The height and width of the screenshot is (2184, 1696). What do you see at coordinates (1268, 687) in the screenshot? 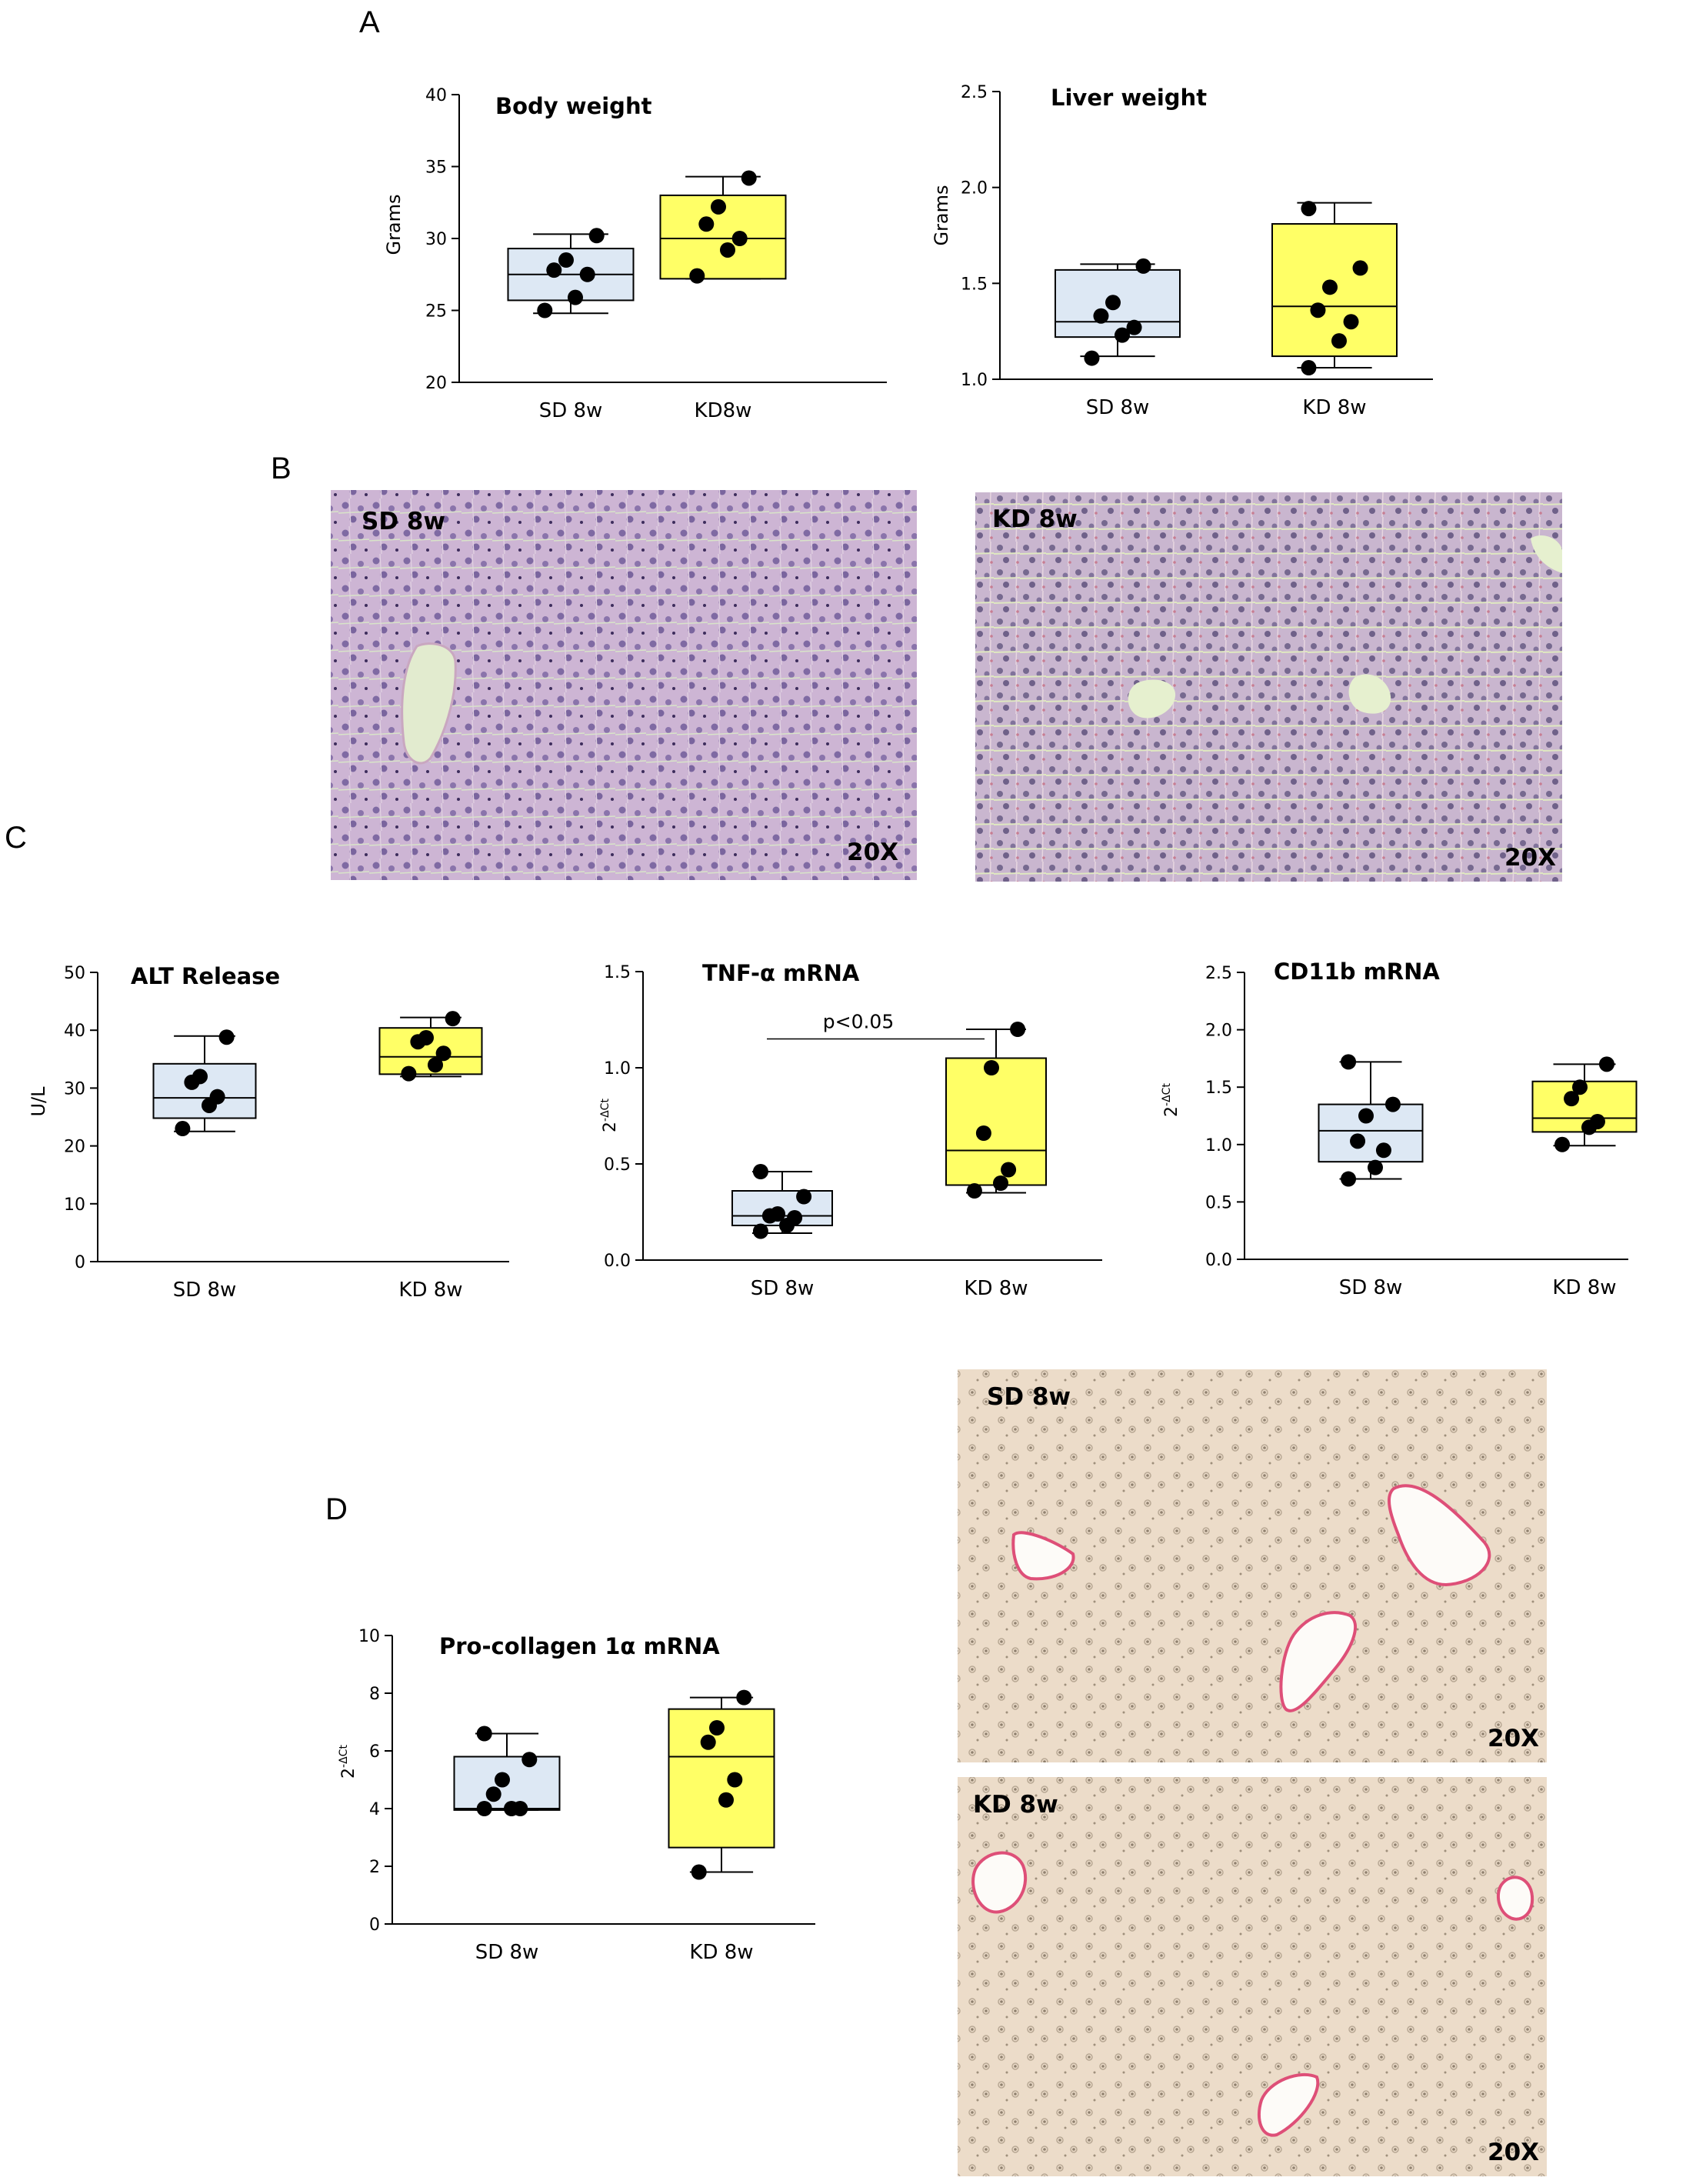
I see `micrograph-he-kd-image` at bounding box center [1268, 687].